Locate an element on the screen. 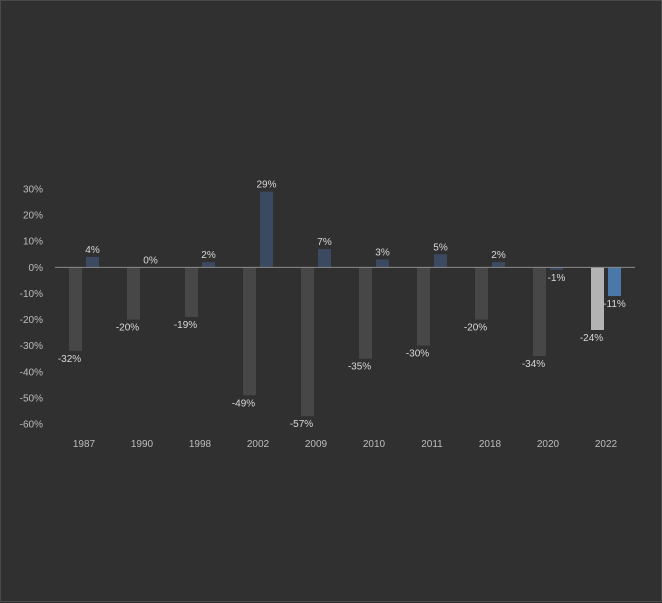 The width and height of the screenshot is (662, 603). x-tick-label: 2011 is located at coordinates (432, 444).